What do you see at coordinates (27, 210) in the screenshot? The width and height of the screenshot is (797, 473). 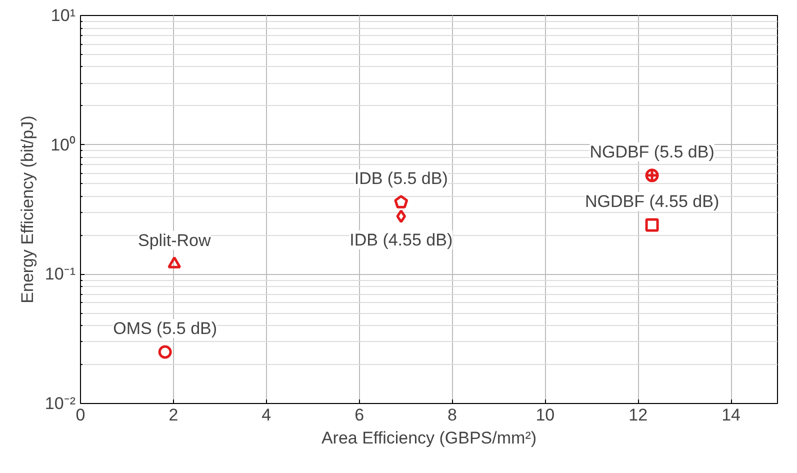 I see `y-axis-title: Energy Efficiency (bit/pJ)` at bounding box center [27, 210].